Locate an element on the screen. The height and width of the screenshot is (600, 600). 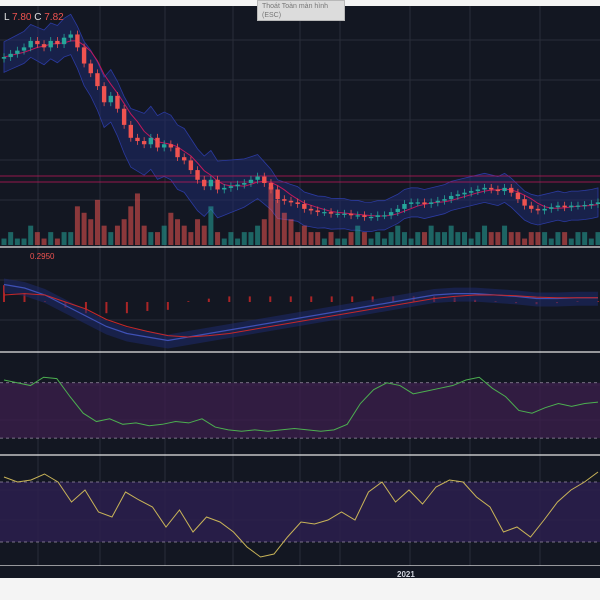
exit-fullscreen-shortcut: (ESC) is located at coordinates (272, 15).